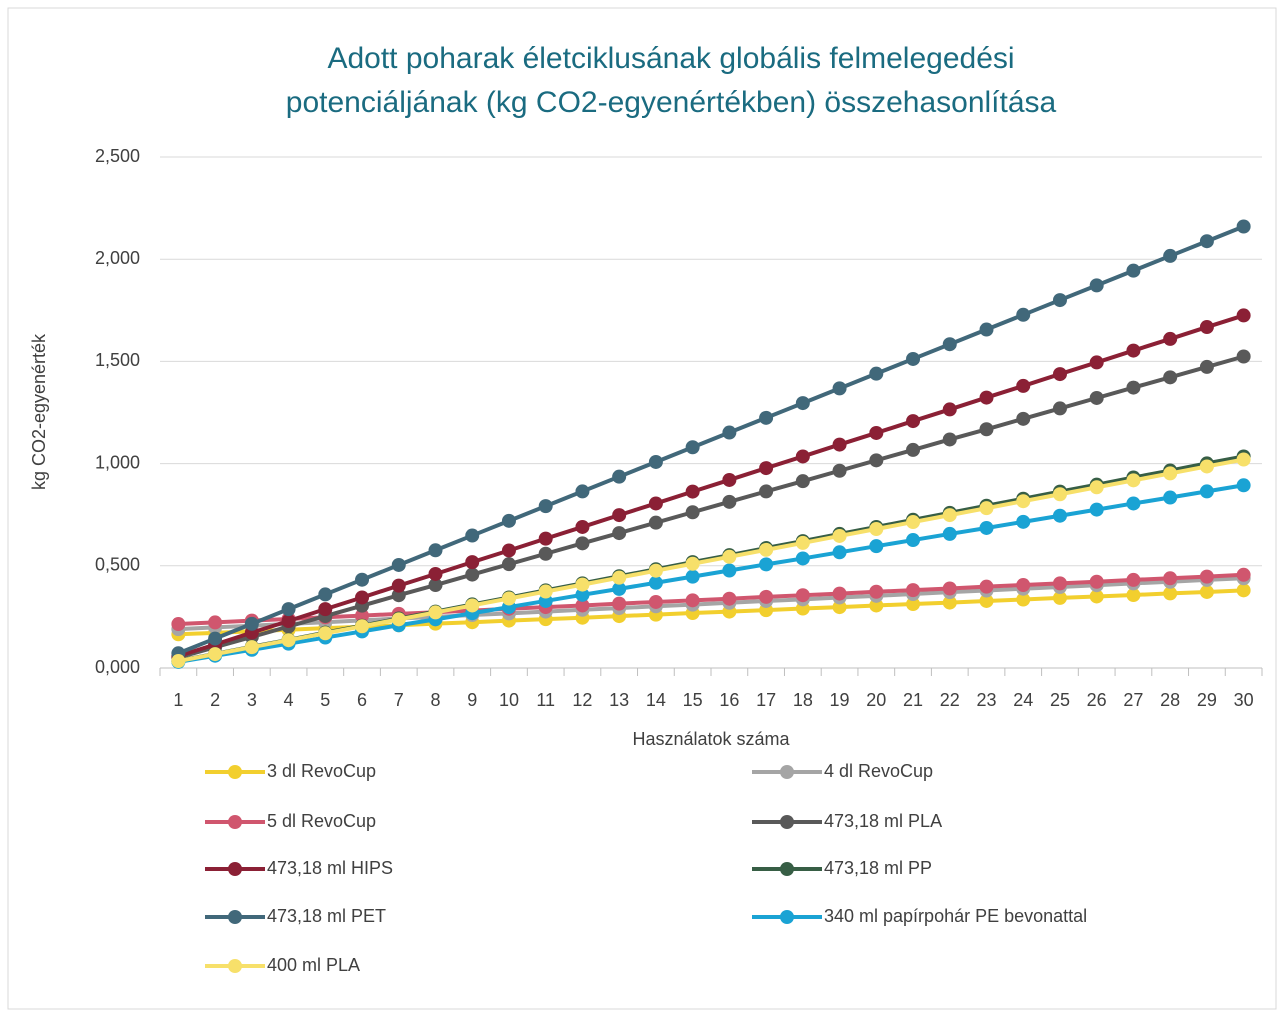 Image resolution: width=1284 pixels, height=1017 pixels. I want to click on x-tick-label: 25, so click(1060, 700).